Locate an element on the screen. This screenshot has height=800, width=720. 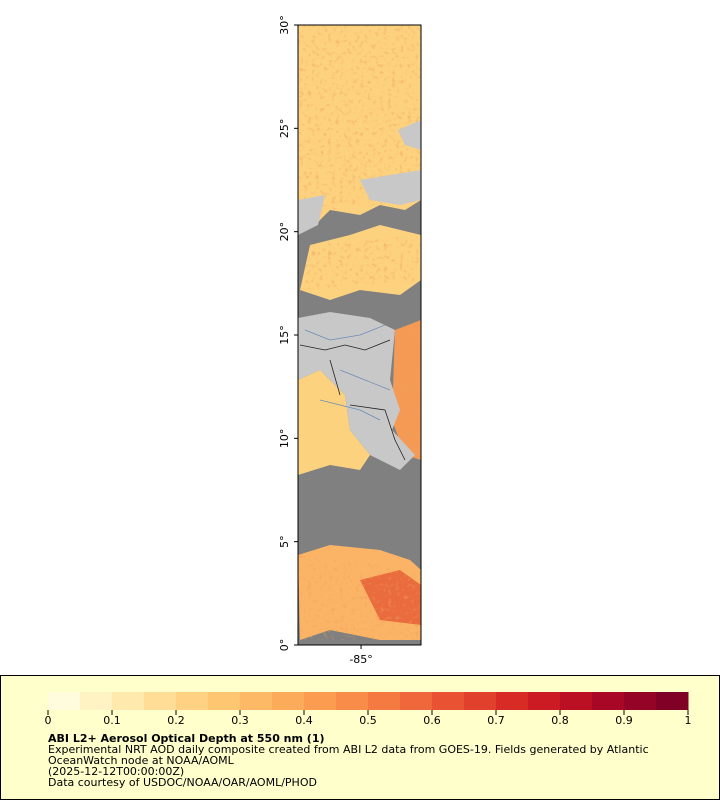
colorbar-tick-label: 0.2 is located at coordinates (176, 720).